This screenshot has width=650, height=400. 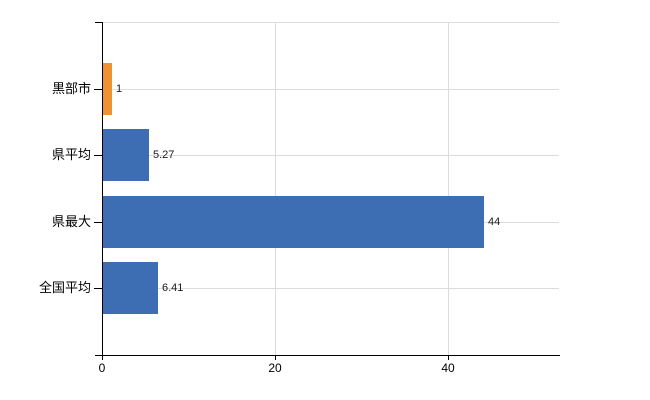 I want to click on category-label: 全国平均, so click(x=64, y=287).